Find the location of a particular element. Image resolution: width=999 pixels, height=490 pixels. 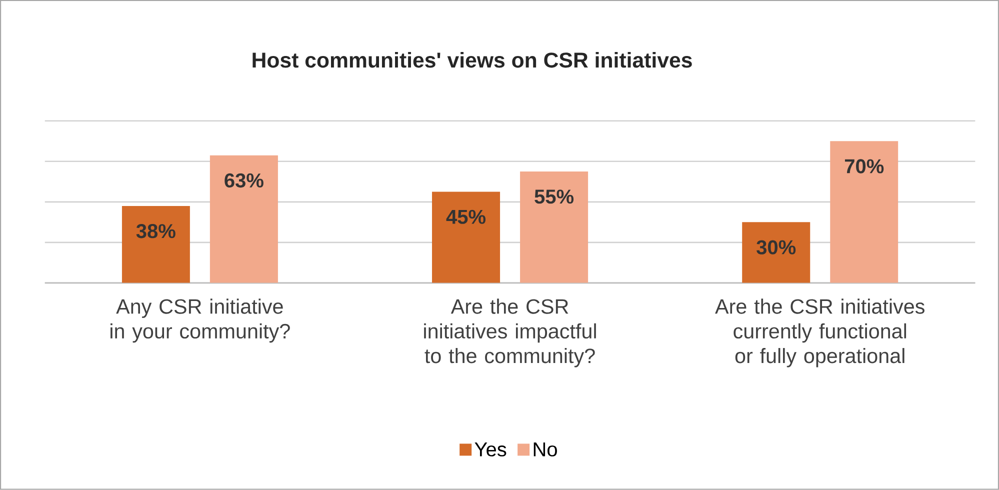

x-tick-label: Any CSR initiative in your community? is located at coordinates (200, 320).